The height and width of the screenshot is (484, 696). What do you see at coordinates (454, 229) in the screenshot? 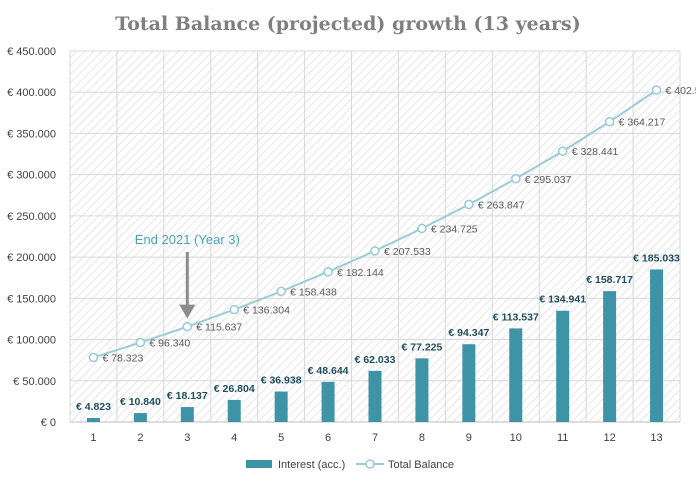
I see `line-data-label: € 234.725` at bounding box center [454, 229].